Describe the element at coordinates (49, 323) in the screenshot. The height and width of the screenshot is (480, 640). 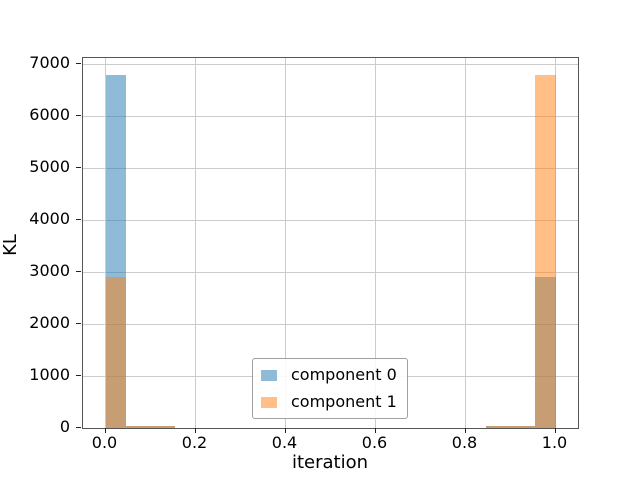
I see `y-tick-label: 2000` at that location.